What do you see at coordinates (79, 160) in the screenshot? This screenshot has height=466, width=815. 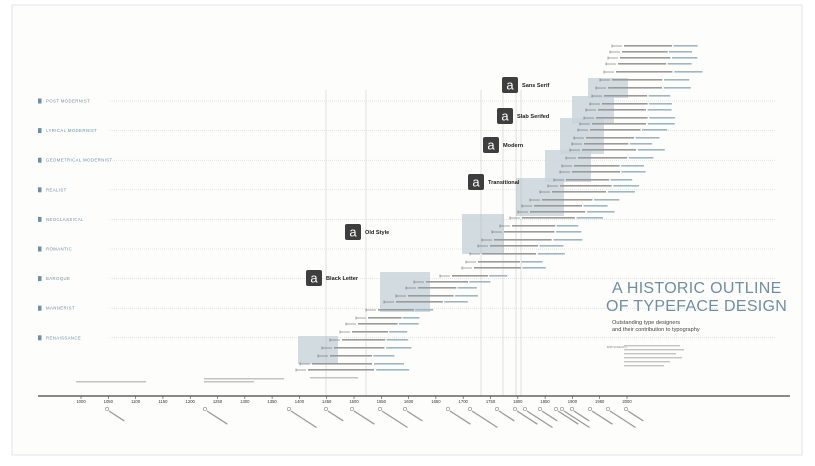 I see `category-label: GEOMETRICAL MODERNIST` at bounding box center [79, 160].